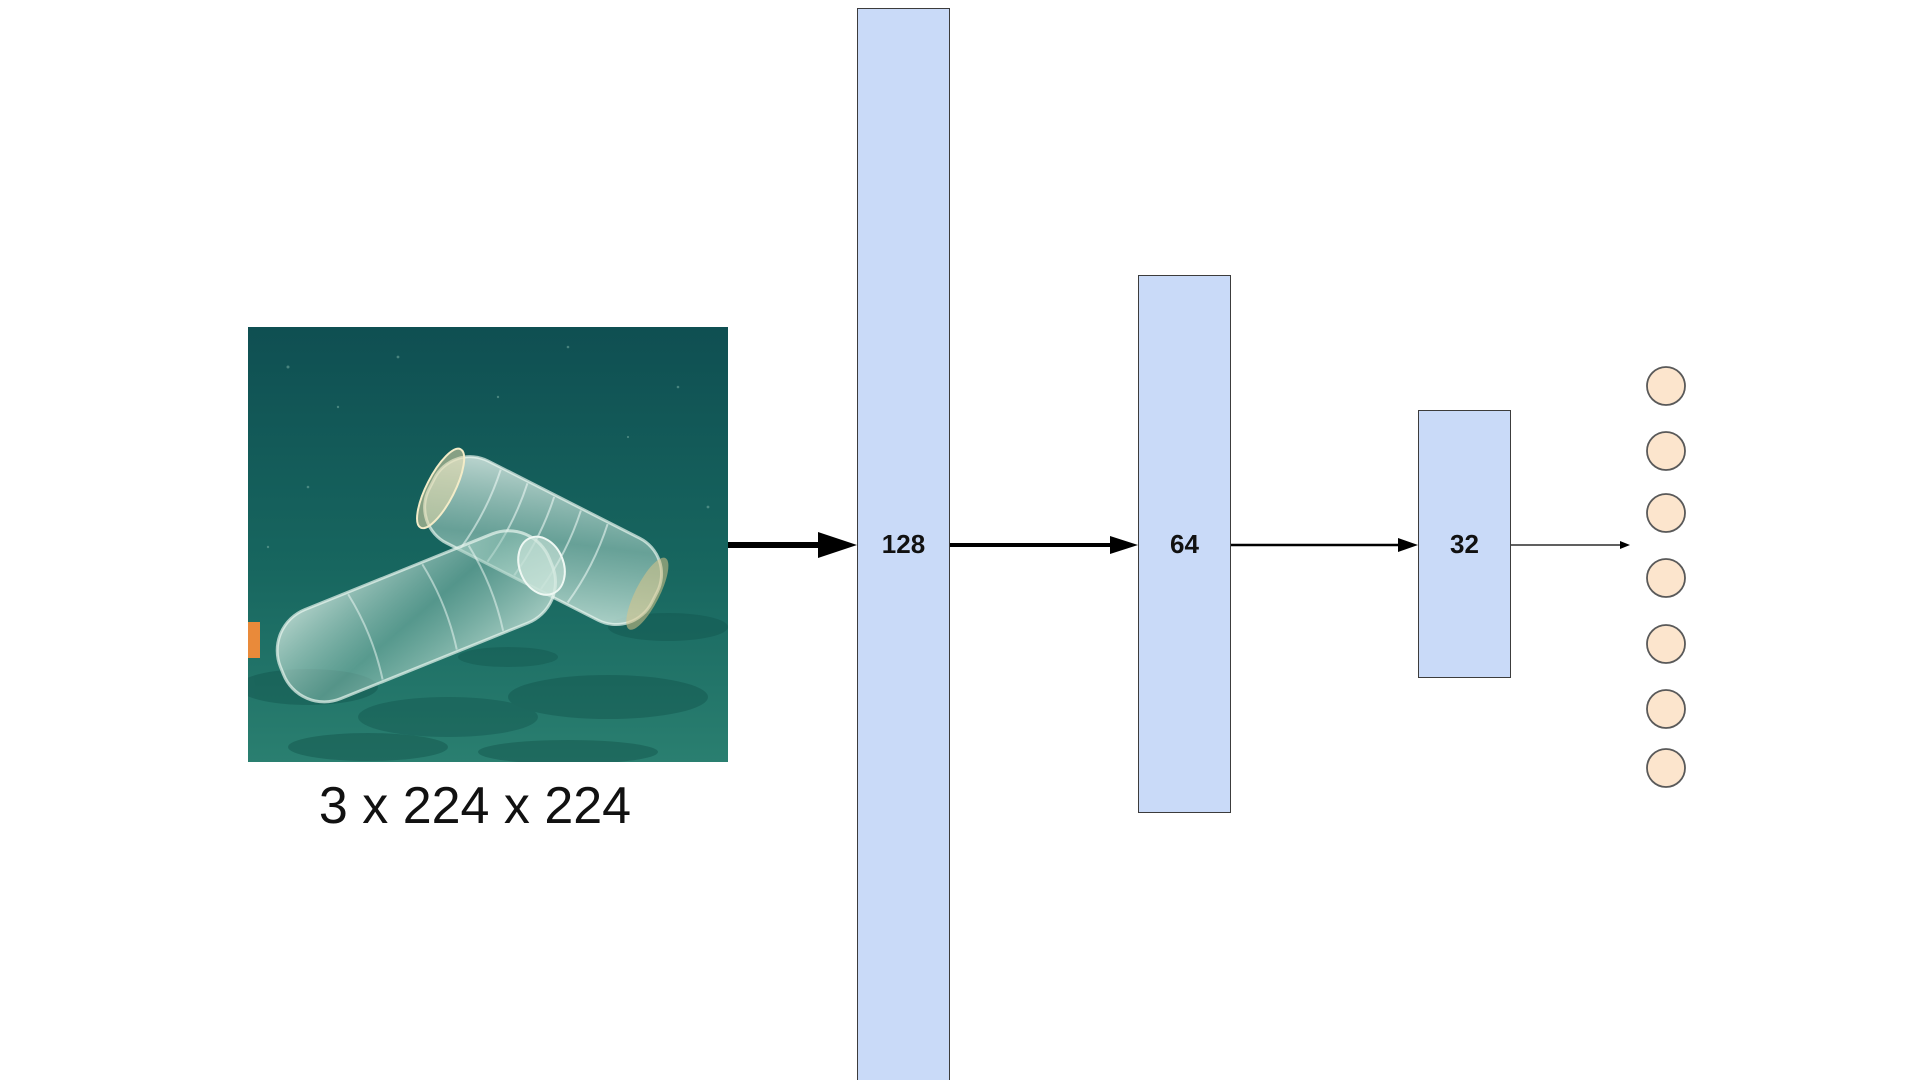 This screenshot has width=1920, height=1080. What do you see at coordinates (420, 616) in the screenshot?
I see `bottle-lower` at bounding box center [420, 616].